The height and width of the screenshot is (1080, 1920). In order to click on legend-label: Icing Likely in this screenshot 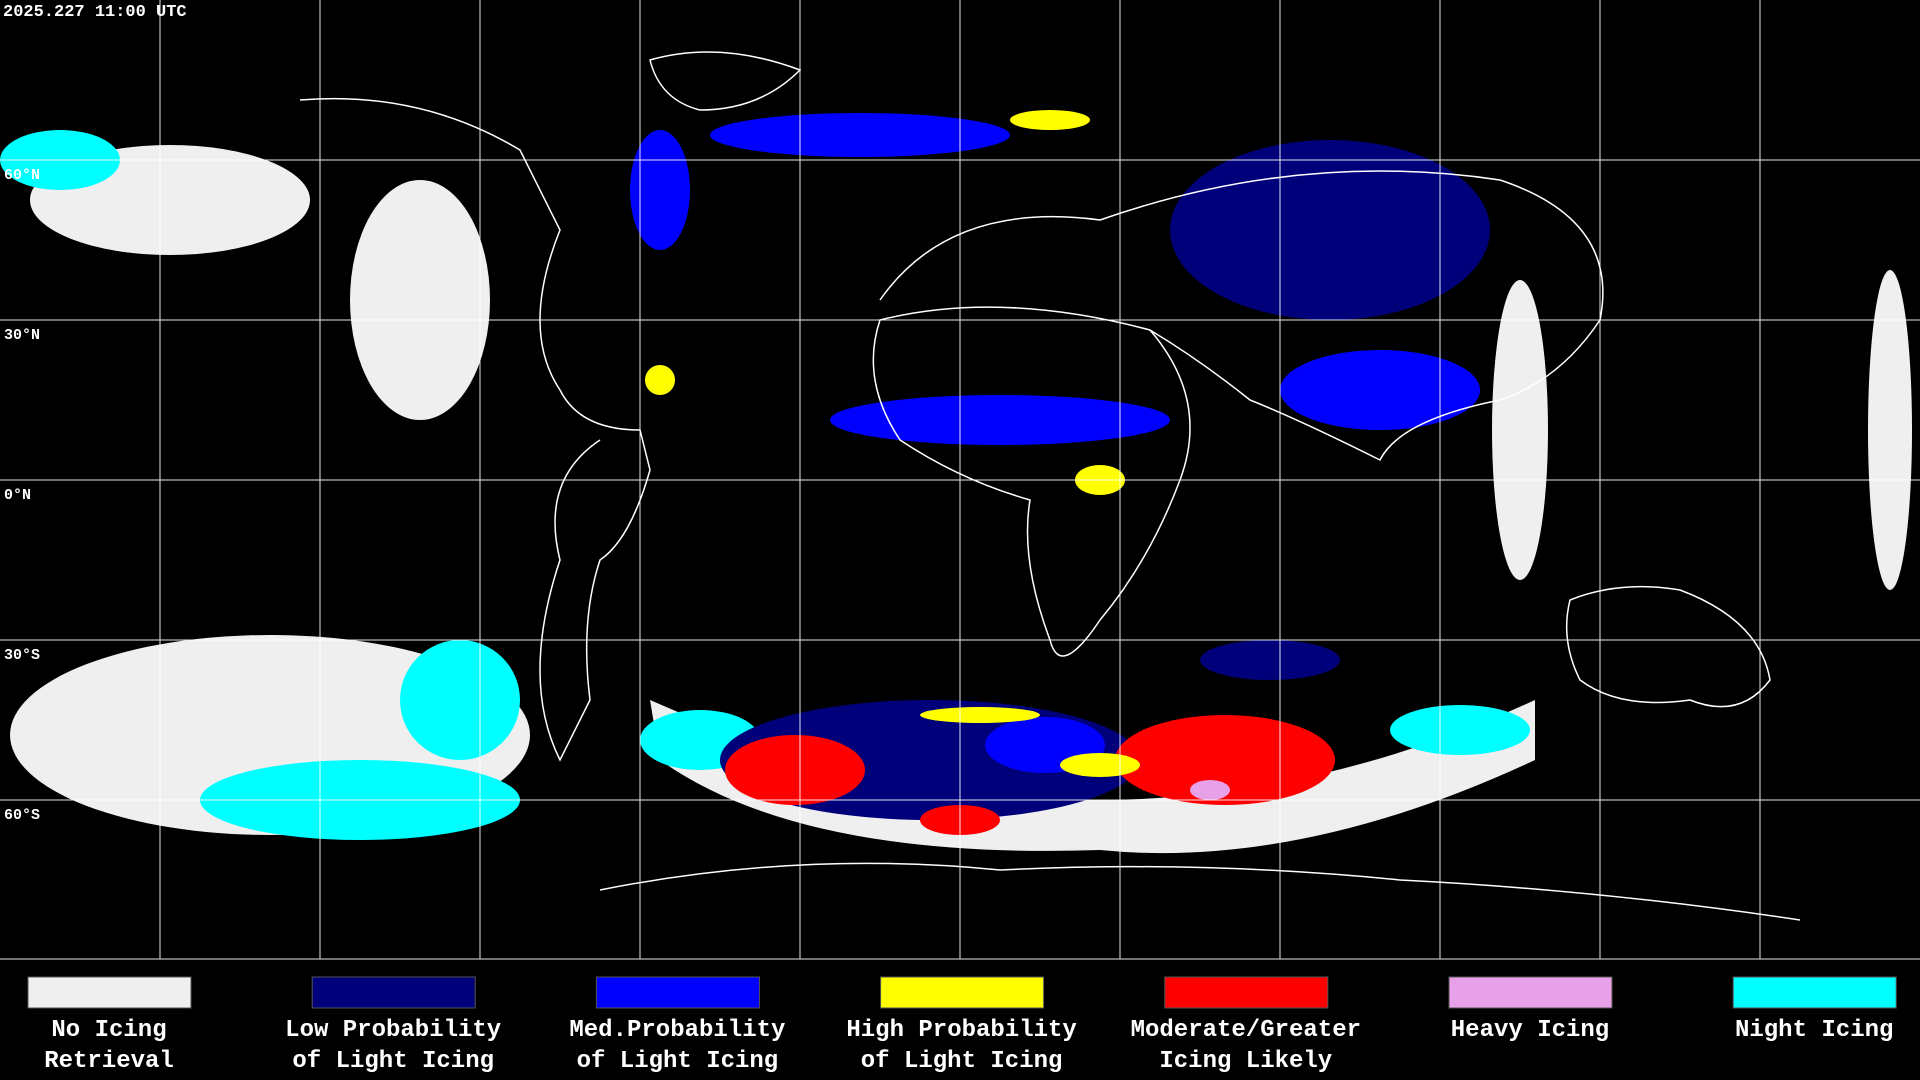, I will do `click(1245, 1061)`.